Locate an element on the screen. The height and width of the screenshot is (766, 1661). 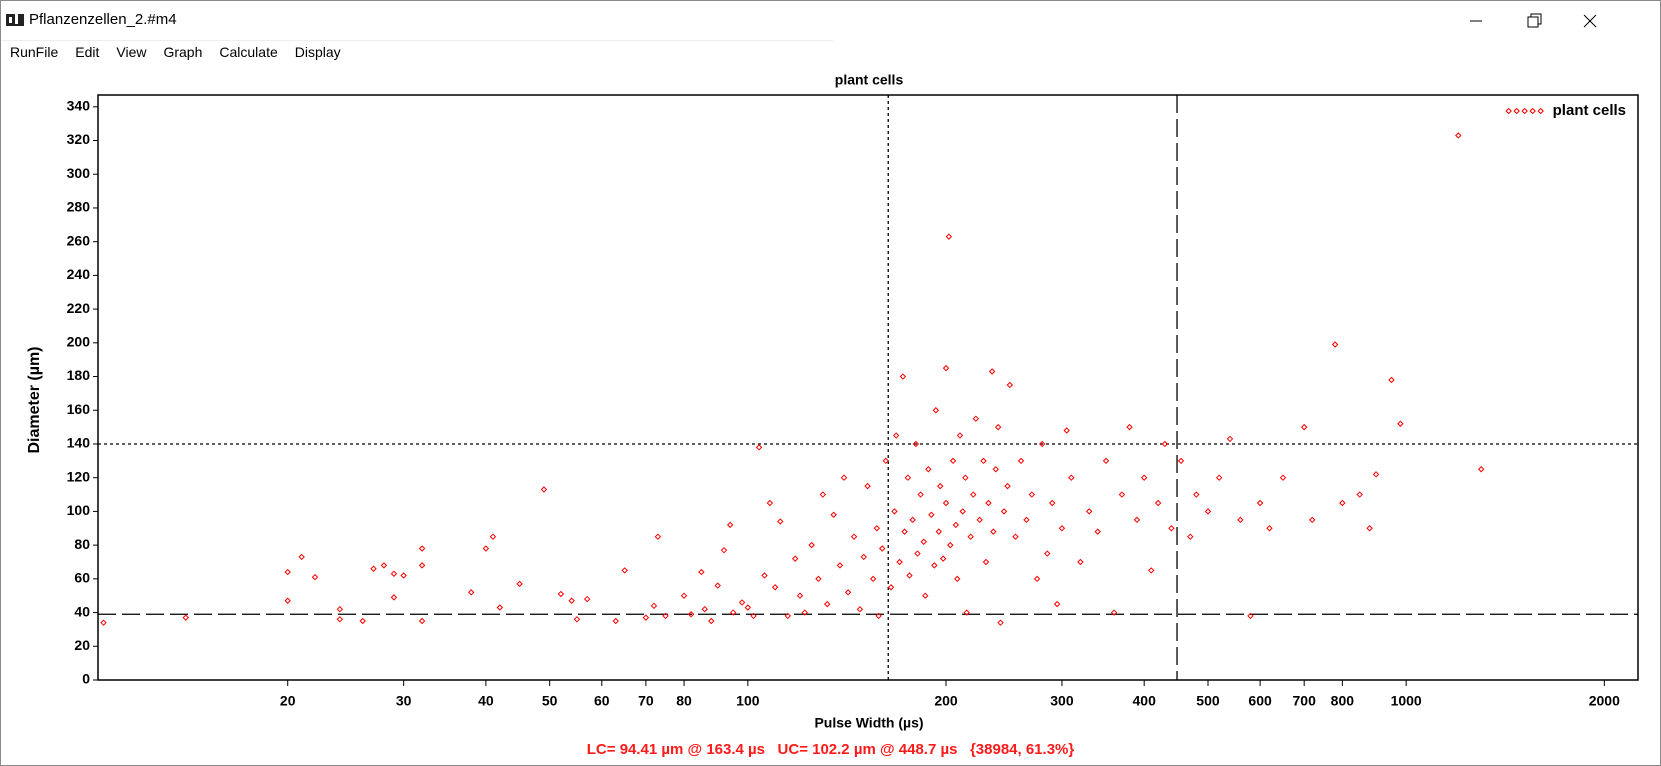
x-tick-label: 40 is located at coordinates (486, 701).